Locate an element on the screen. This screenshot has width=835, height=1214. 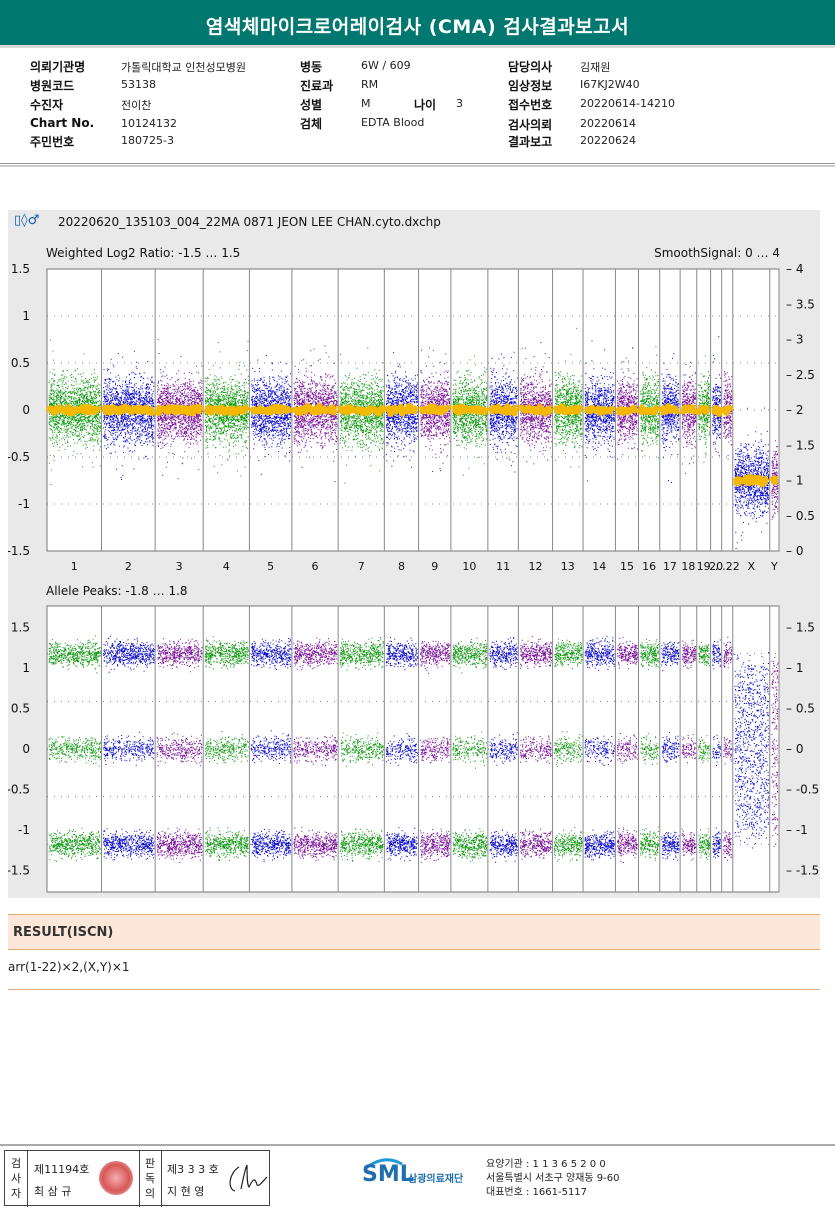
bottom-plot-right-tick: – -1 is located at coordinates (797, 830).